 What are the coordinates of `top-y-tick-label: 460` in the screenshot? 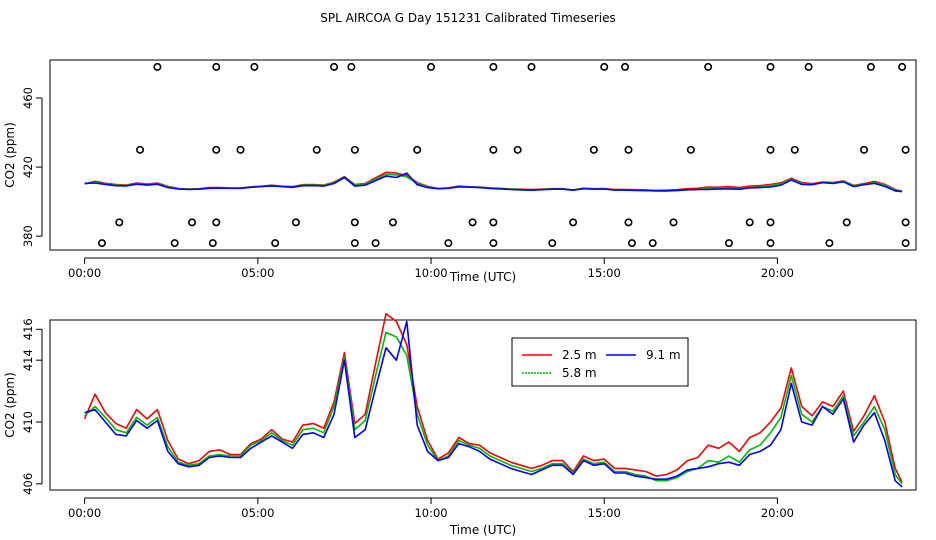 It's located at (28, 98).